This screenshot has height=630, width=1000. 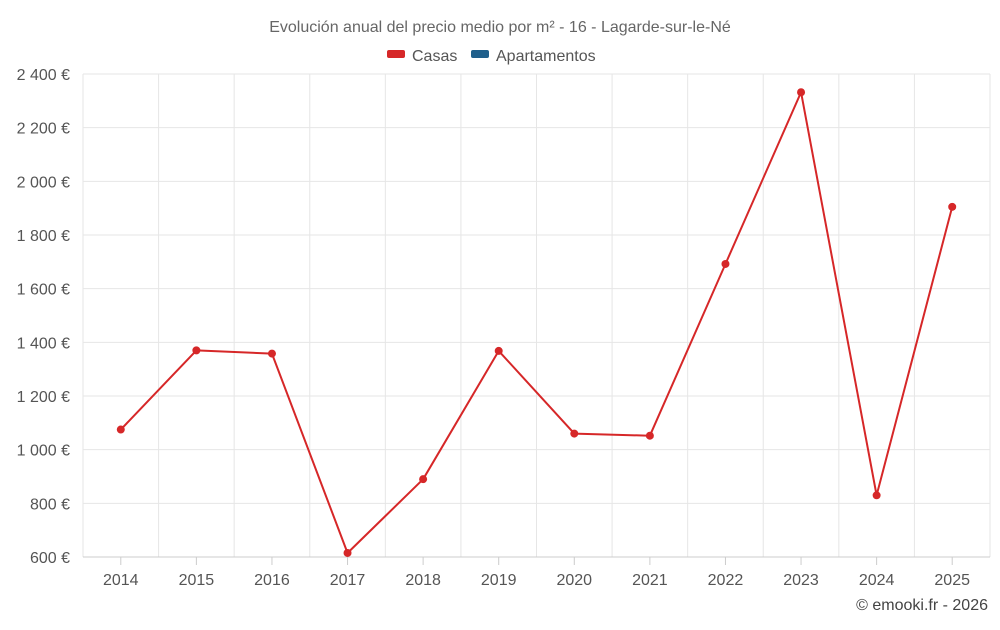 I want to click on data-point-casas-2020, so click(x=574, y=433).